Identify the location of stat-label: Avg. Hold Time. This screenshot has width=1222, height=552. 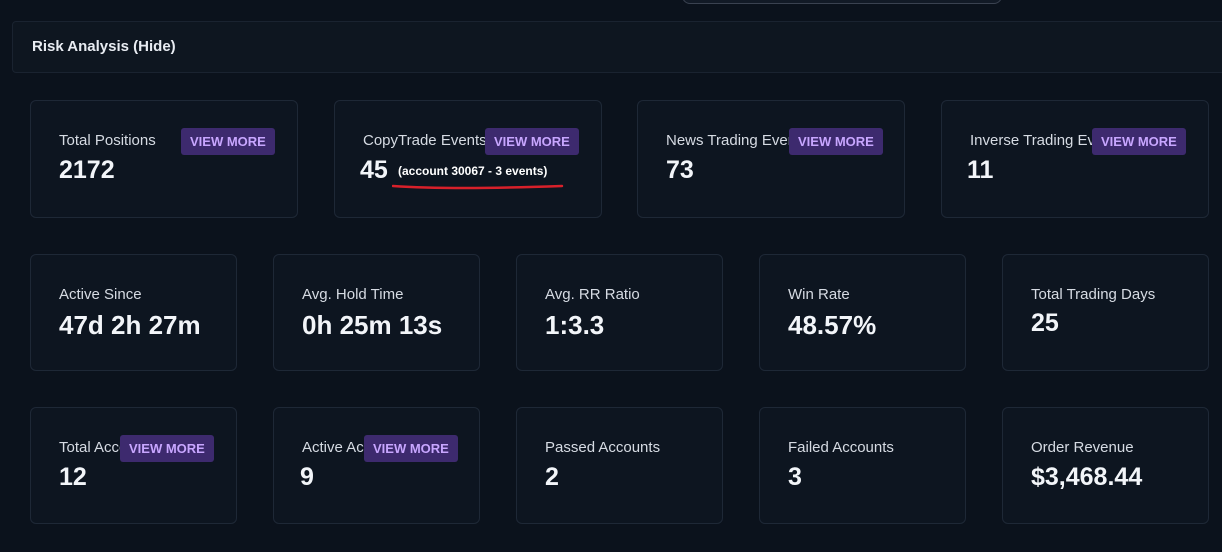
(353, 294).